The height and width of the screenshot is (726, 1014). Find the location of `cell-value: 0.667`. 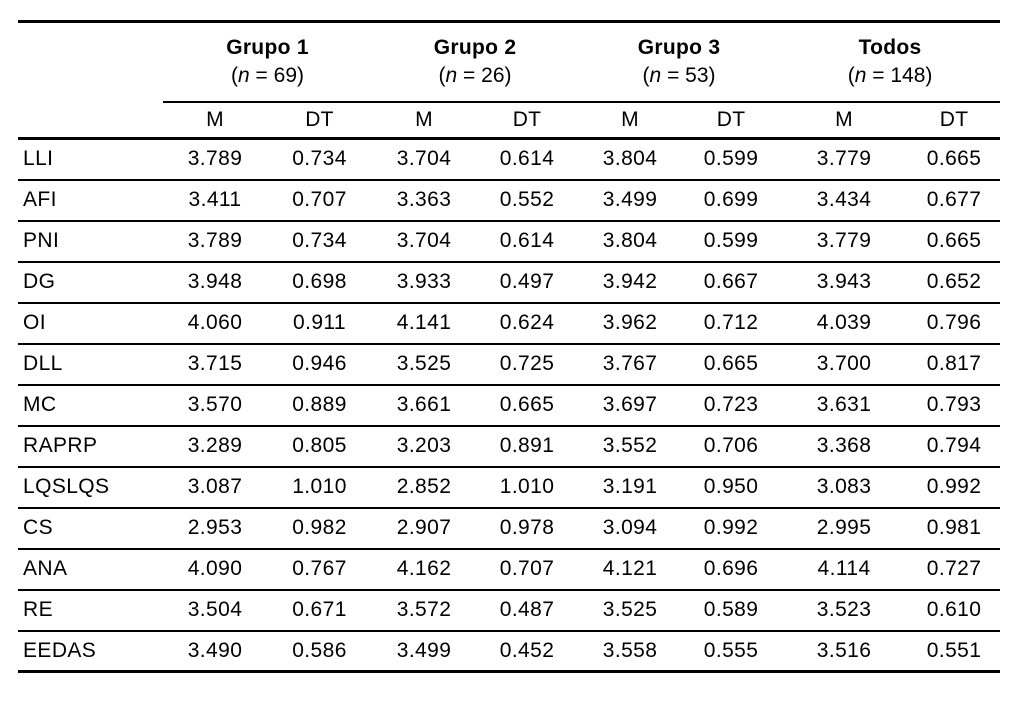

cell-value: 0.667 is located at coordinates (731, 282).